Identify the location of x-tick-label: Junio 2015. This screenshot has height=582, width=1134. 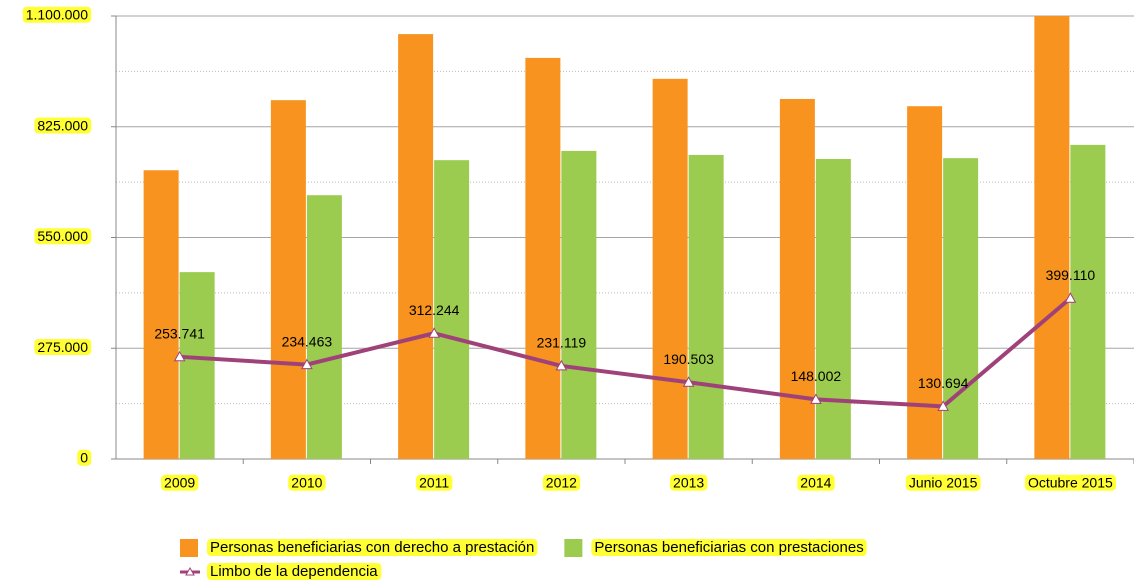
(943, 483).